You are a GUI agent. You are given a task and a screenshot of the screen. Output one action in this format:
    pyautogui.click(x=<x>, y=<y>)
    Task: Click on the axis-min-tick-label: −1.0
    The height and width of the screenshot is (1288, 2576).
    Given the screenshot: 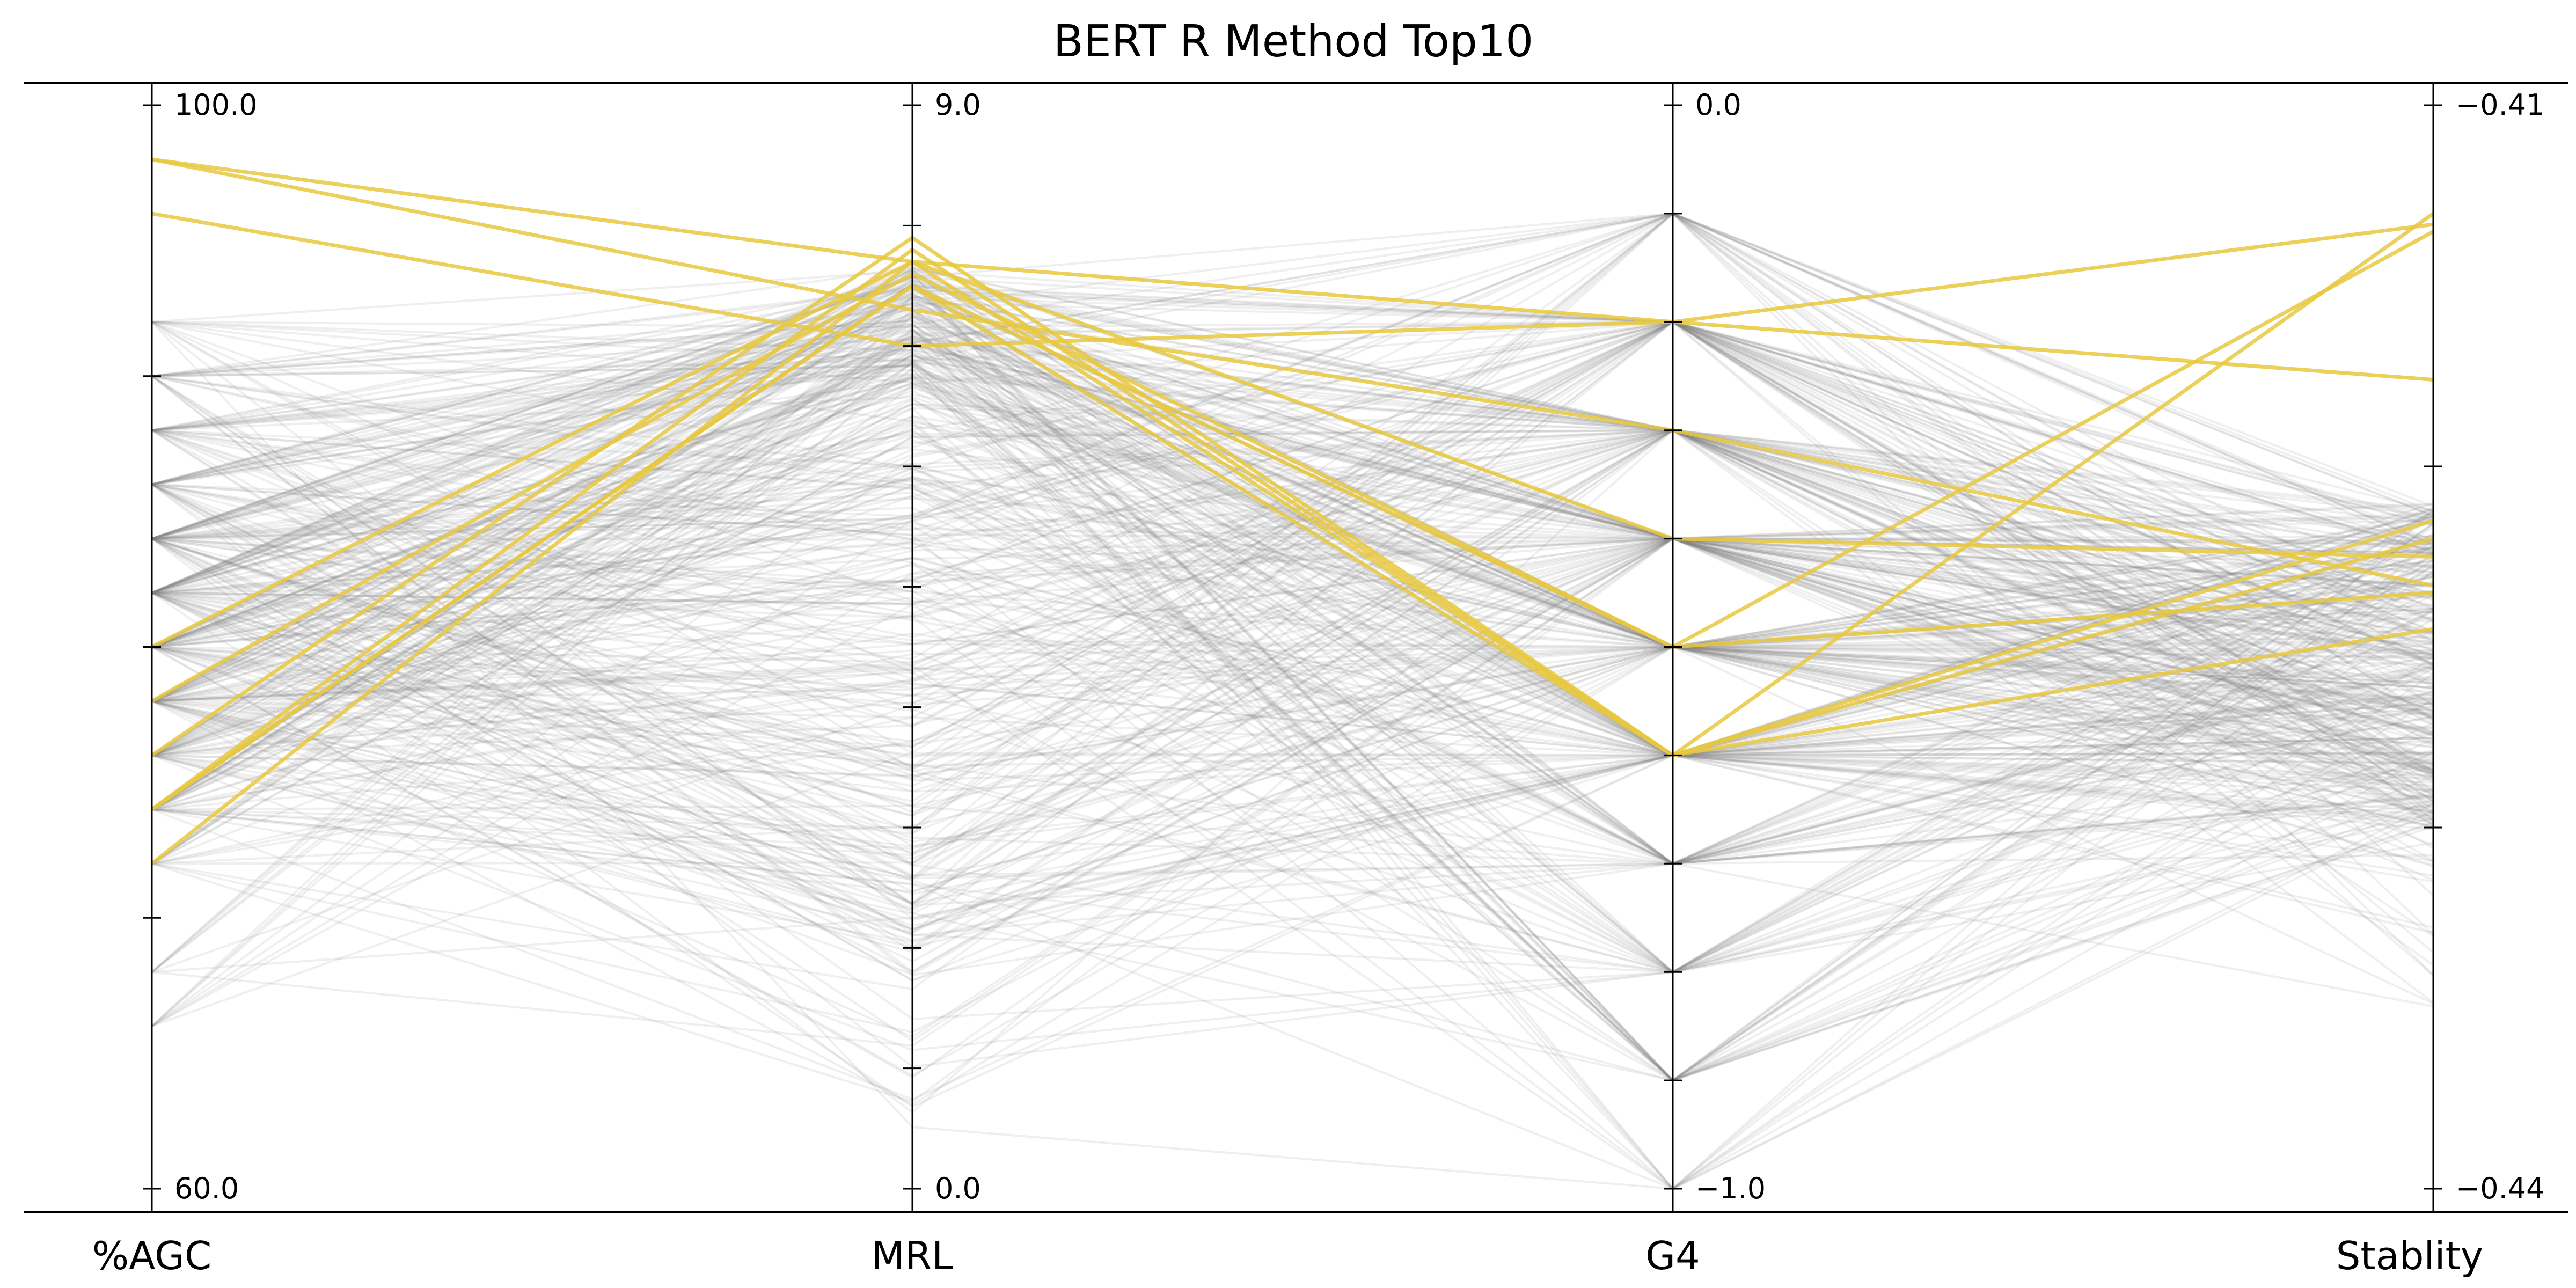 What is the action you would take?
    pyautogui.click(x=1730, y=1188)
    